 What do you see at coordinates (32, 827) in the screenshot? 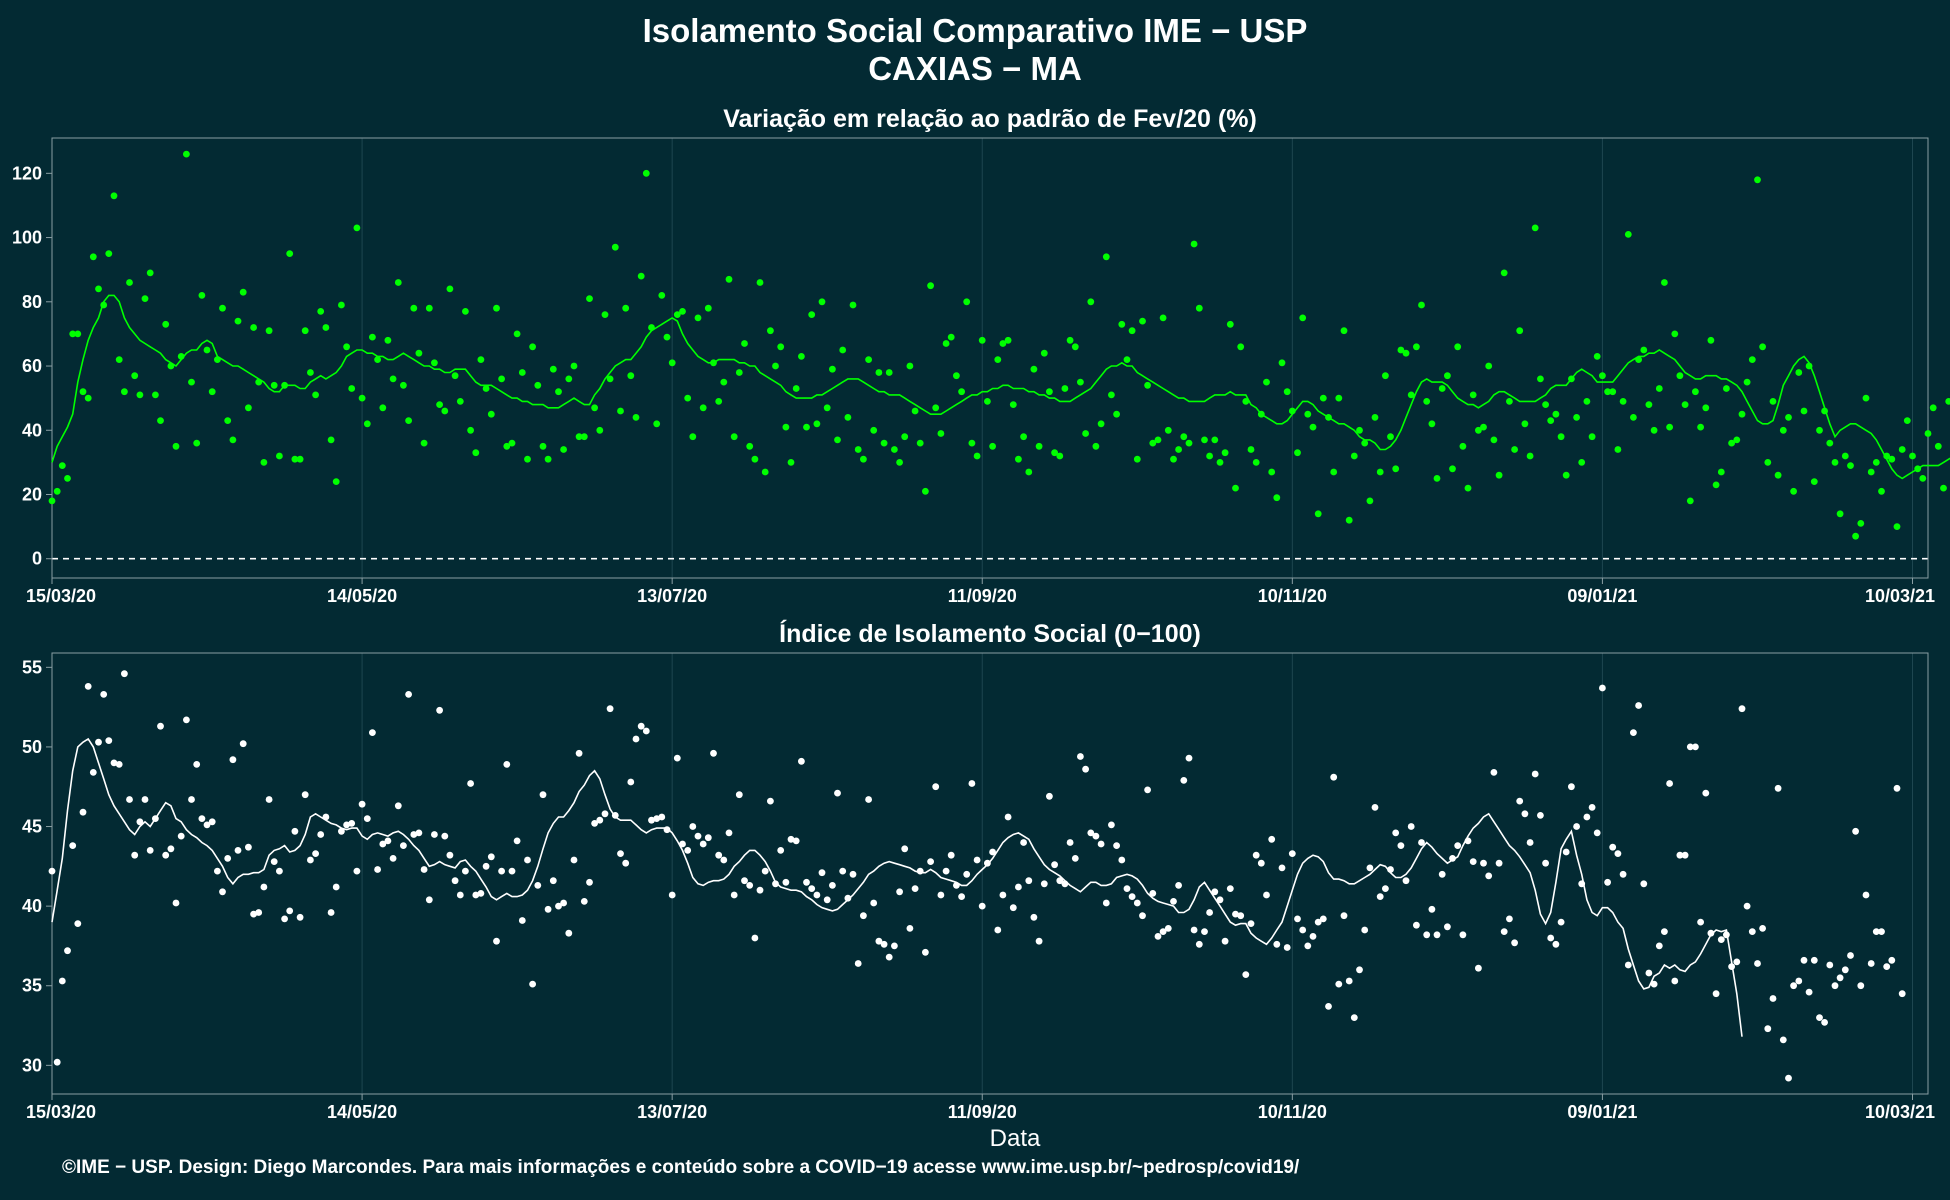
I see `y-tick-label: 45` at bounding box center [32, 827].